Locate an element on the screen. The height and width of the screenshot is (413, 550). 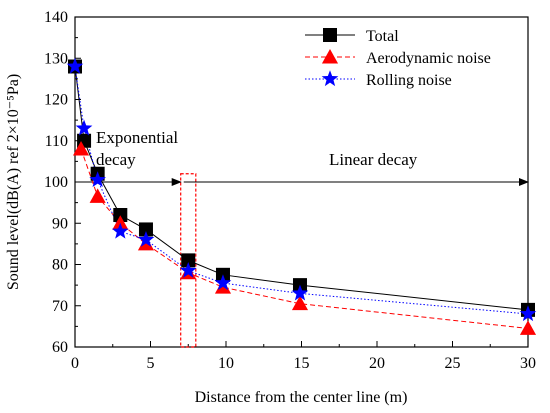
y-tick-label: 110 is located at coordinates (56, 141).